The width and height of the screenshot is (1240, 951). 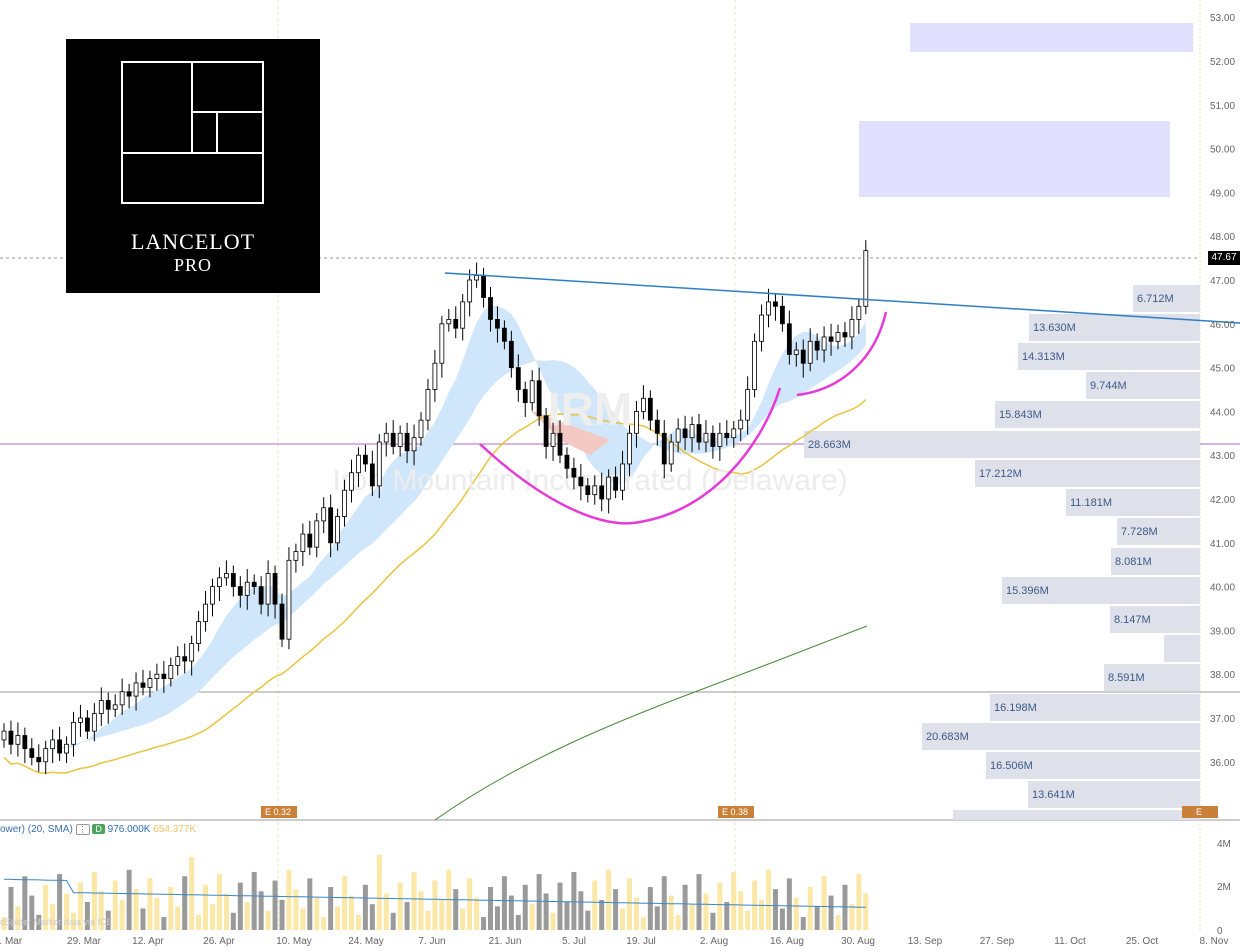 What do you see at coordinates (1108, 386) in the screenshot?
I see `volume-profile-label: 9.744M` at bounding box center [1108, 386].